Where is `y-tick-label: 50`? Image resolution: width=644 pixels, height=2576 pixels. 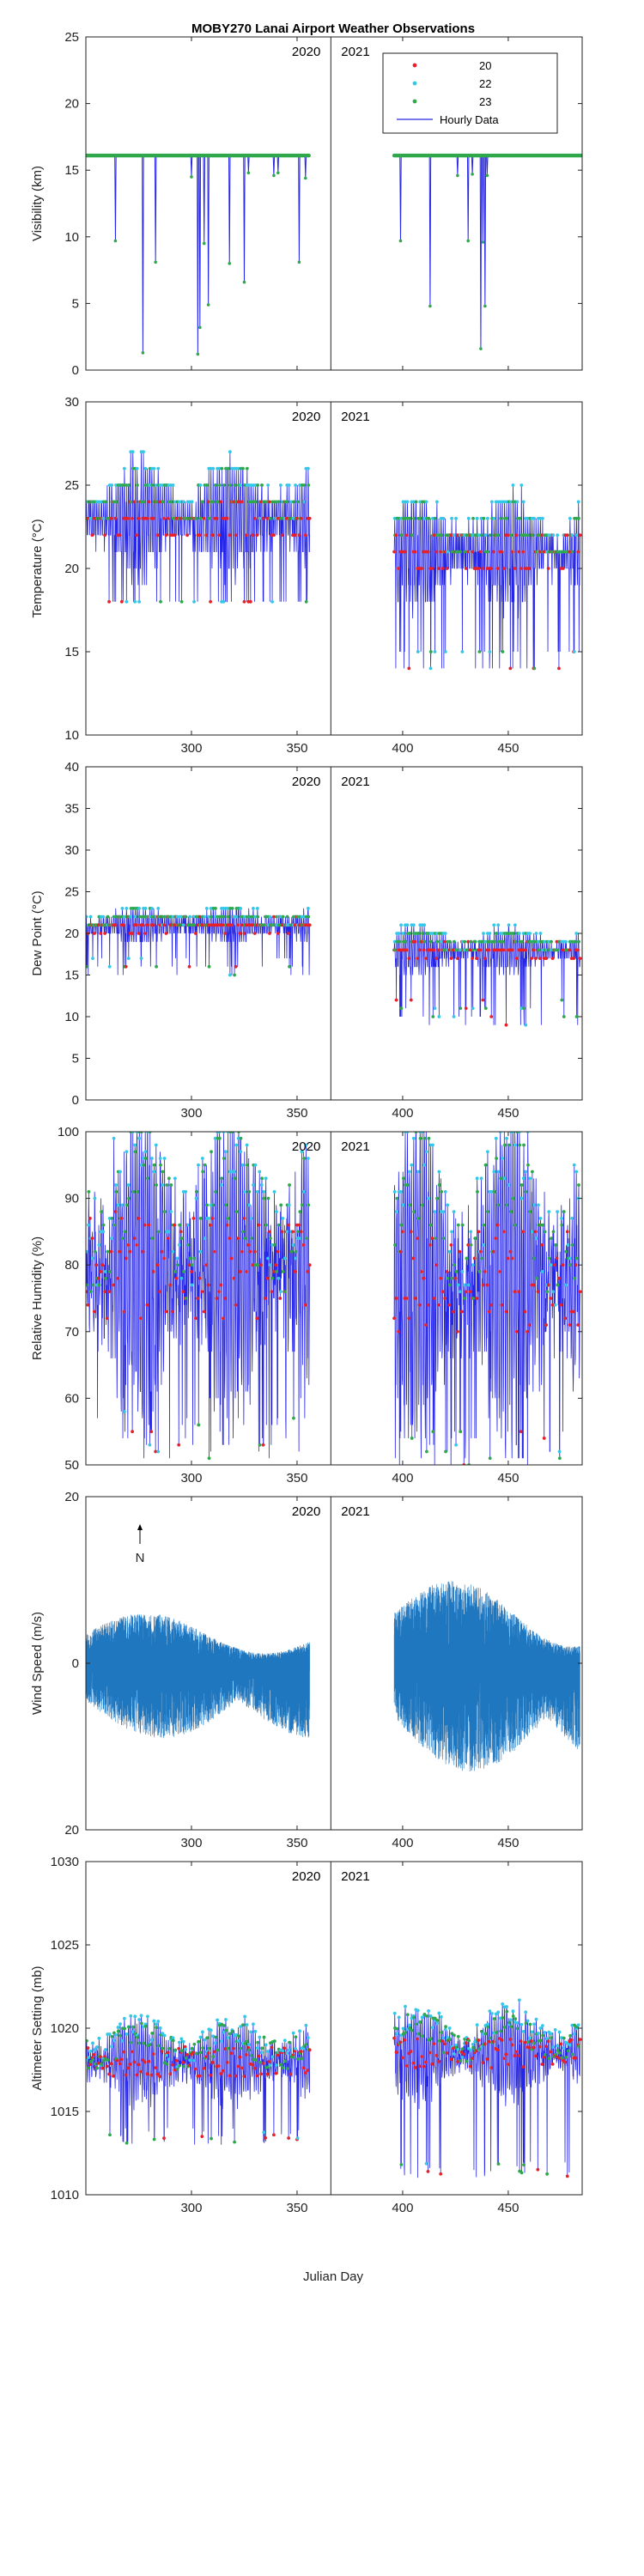
y-tick-label: 50 is located at coordinates (71, 1466).